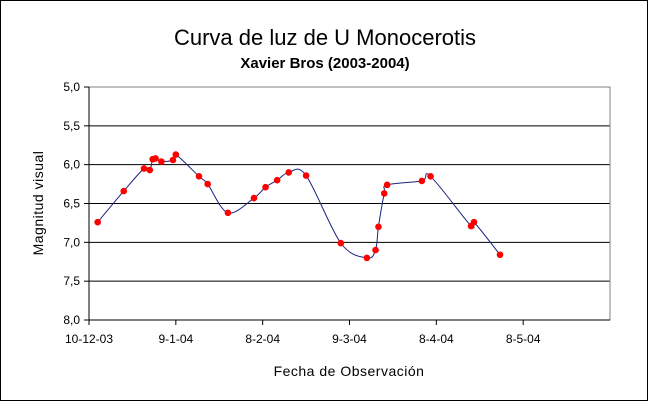 This screenshot has height=401, width=648. What do you see at coordinates (71, 204) in the screenshot?
I see `y-tick-label: 6,5` at bounding box center [71, 204].